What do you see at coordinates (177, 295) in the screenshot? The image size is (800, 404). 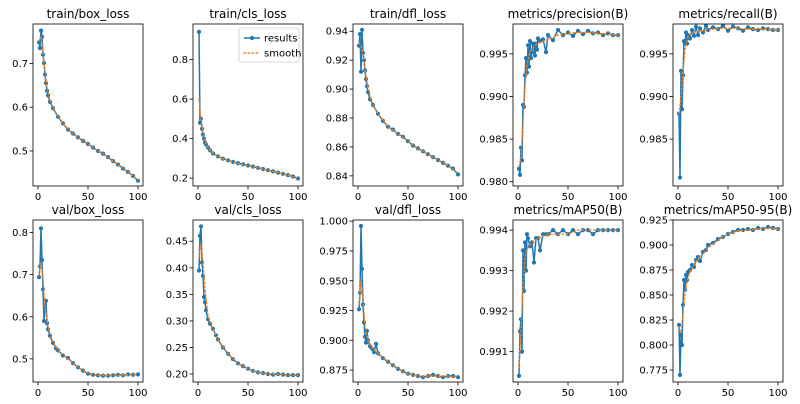 I see `y-tick-label: 0.35` at bounding box center [177, 295].